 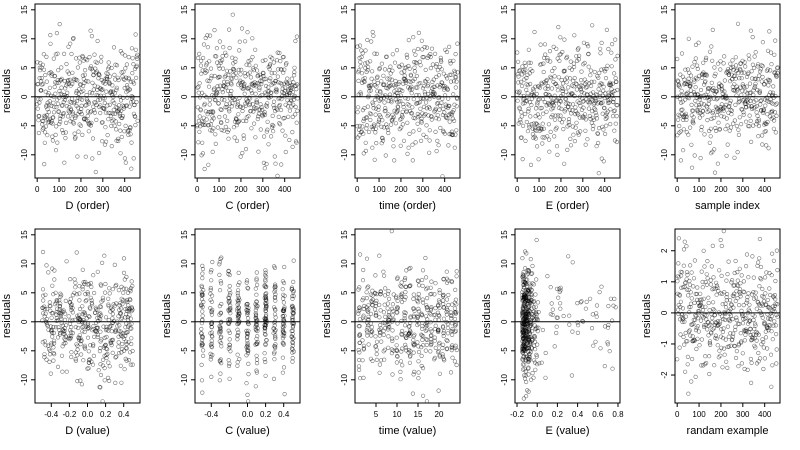 I want to click on y-tick-label: -10, so click(x=664, y=154).